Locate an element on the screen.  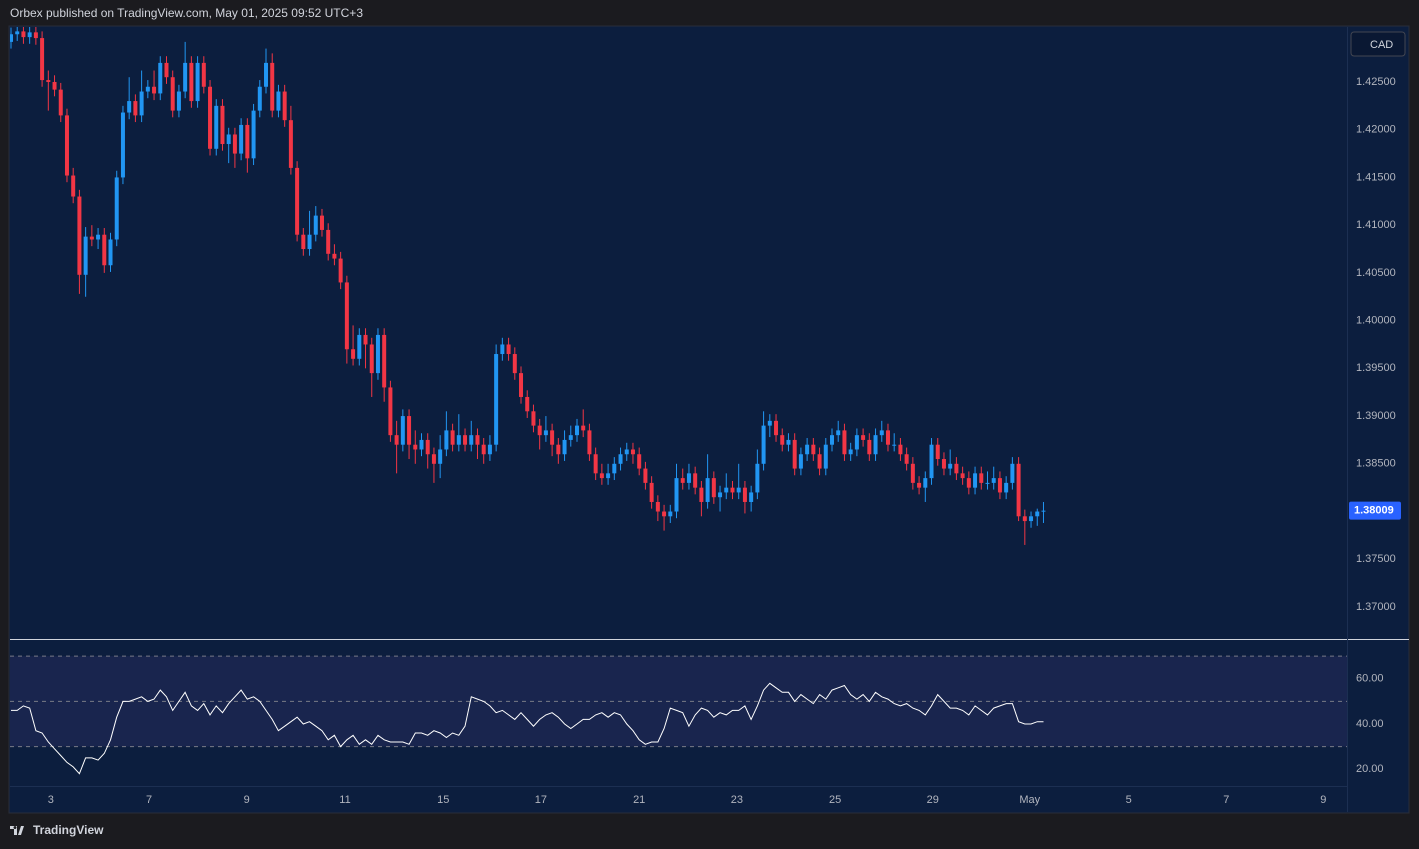
currency-box is located at coordinates (1378, 44).